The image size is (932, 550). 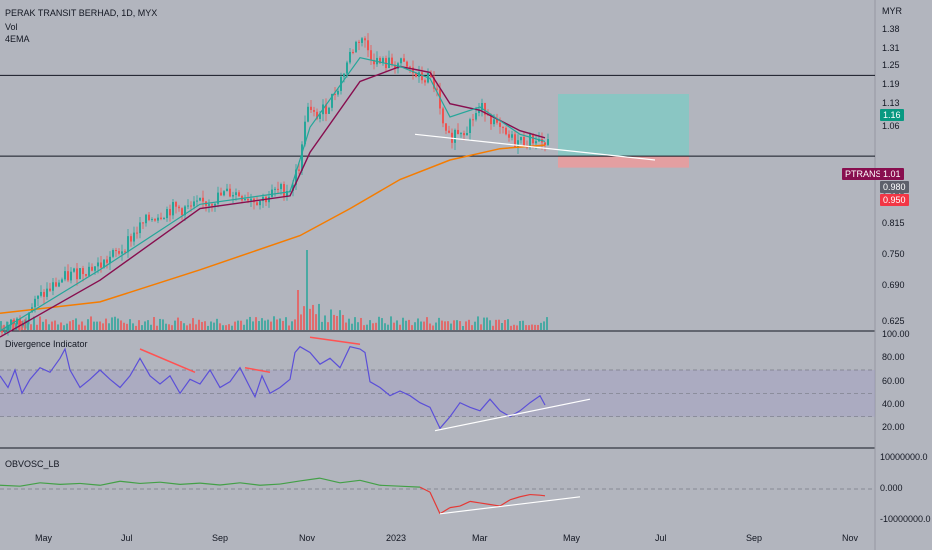 What do you see at coordinates (754, 538) in the screenshot?
I see `time-tick-label: Sep` at bounding box center [754, 538].